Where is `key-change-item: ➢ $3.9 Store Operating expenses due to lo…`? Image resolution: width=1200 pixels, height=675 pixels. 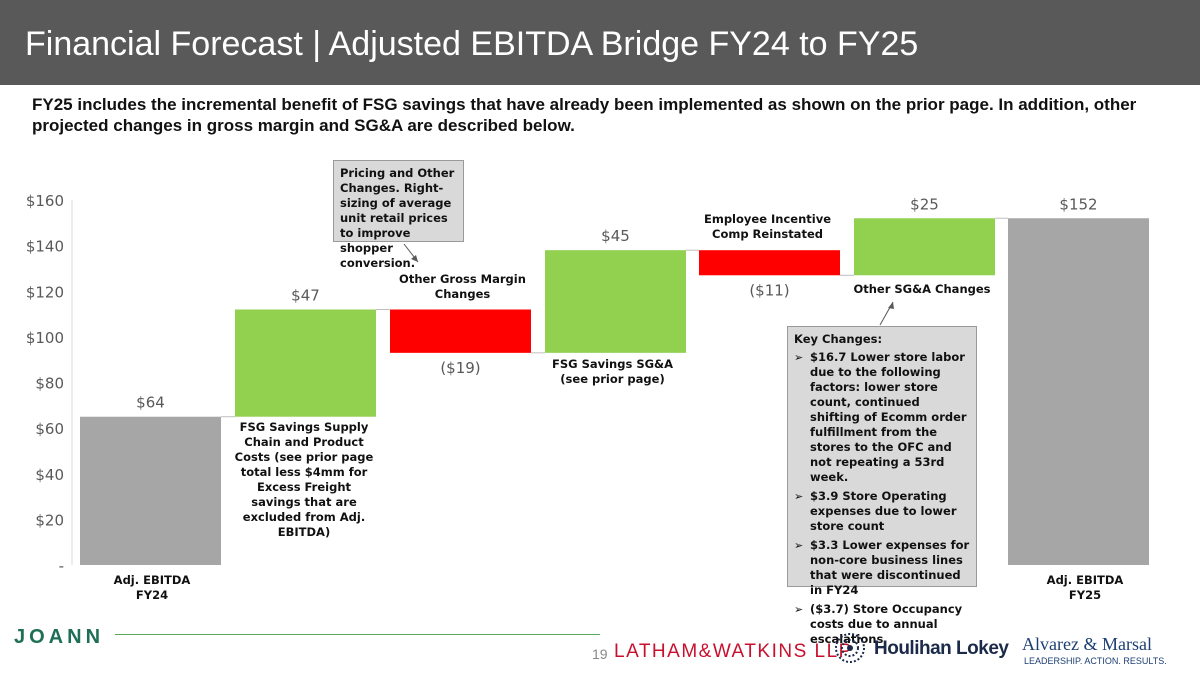 key-change-item: ➢ $3.9 Store Operating expenses due to lo… is located at coordinates (875, 511).